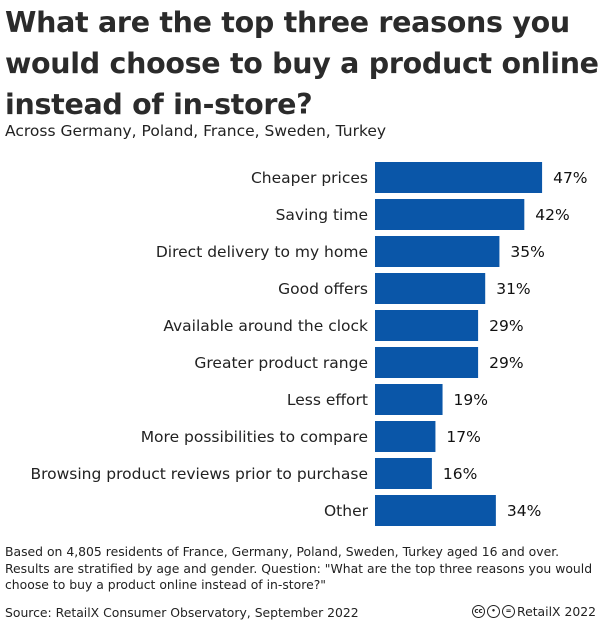  Describe the element at coordinates (479, 611) in the screenshot. I see `cc-icon: cc` at that location.